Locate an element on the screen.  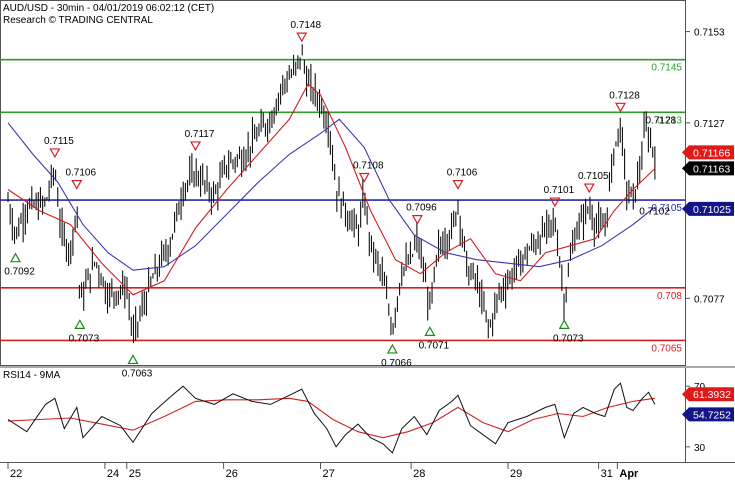
price-badge: 0.71163 is located at coordinates (711, 169).